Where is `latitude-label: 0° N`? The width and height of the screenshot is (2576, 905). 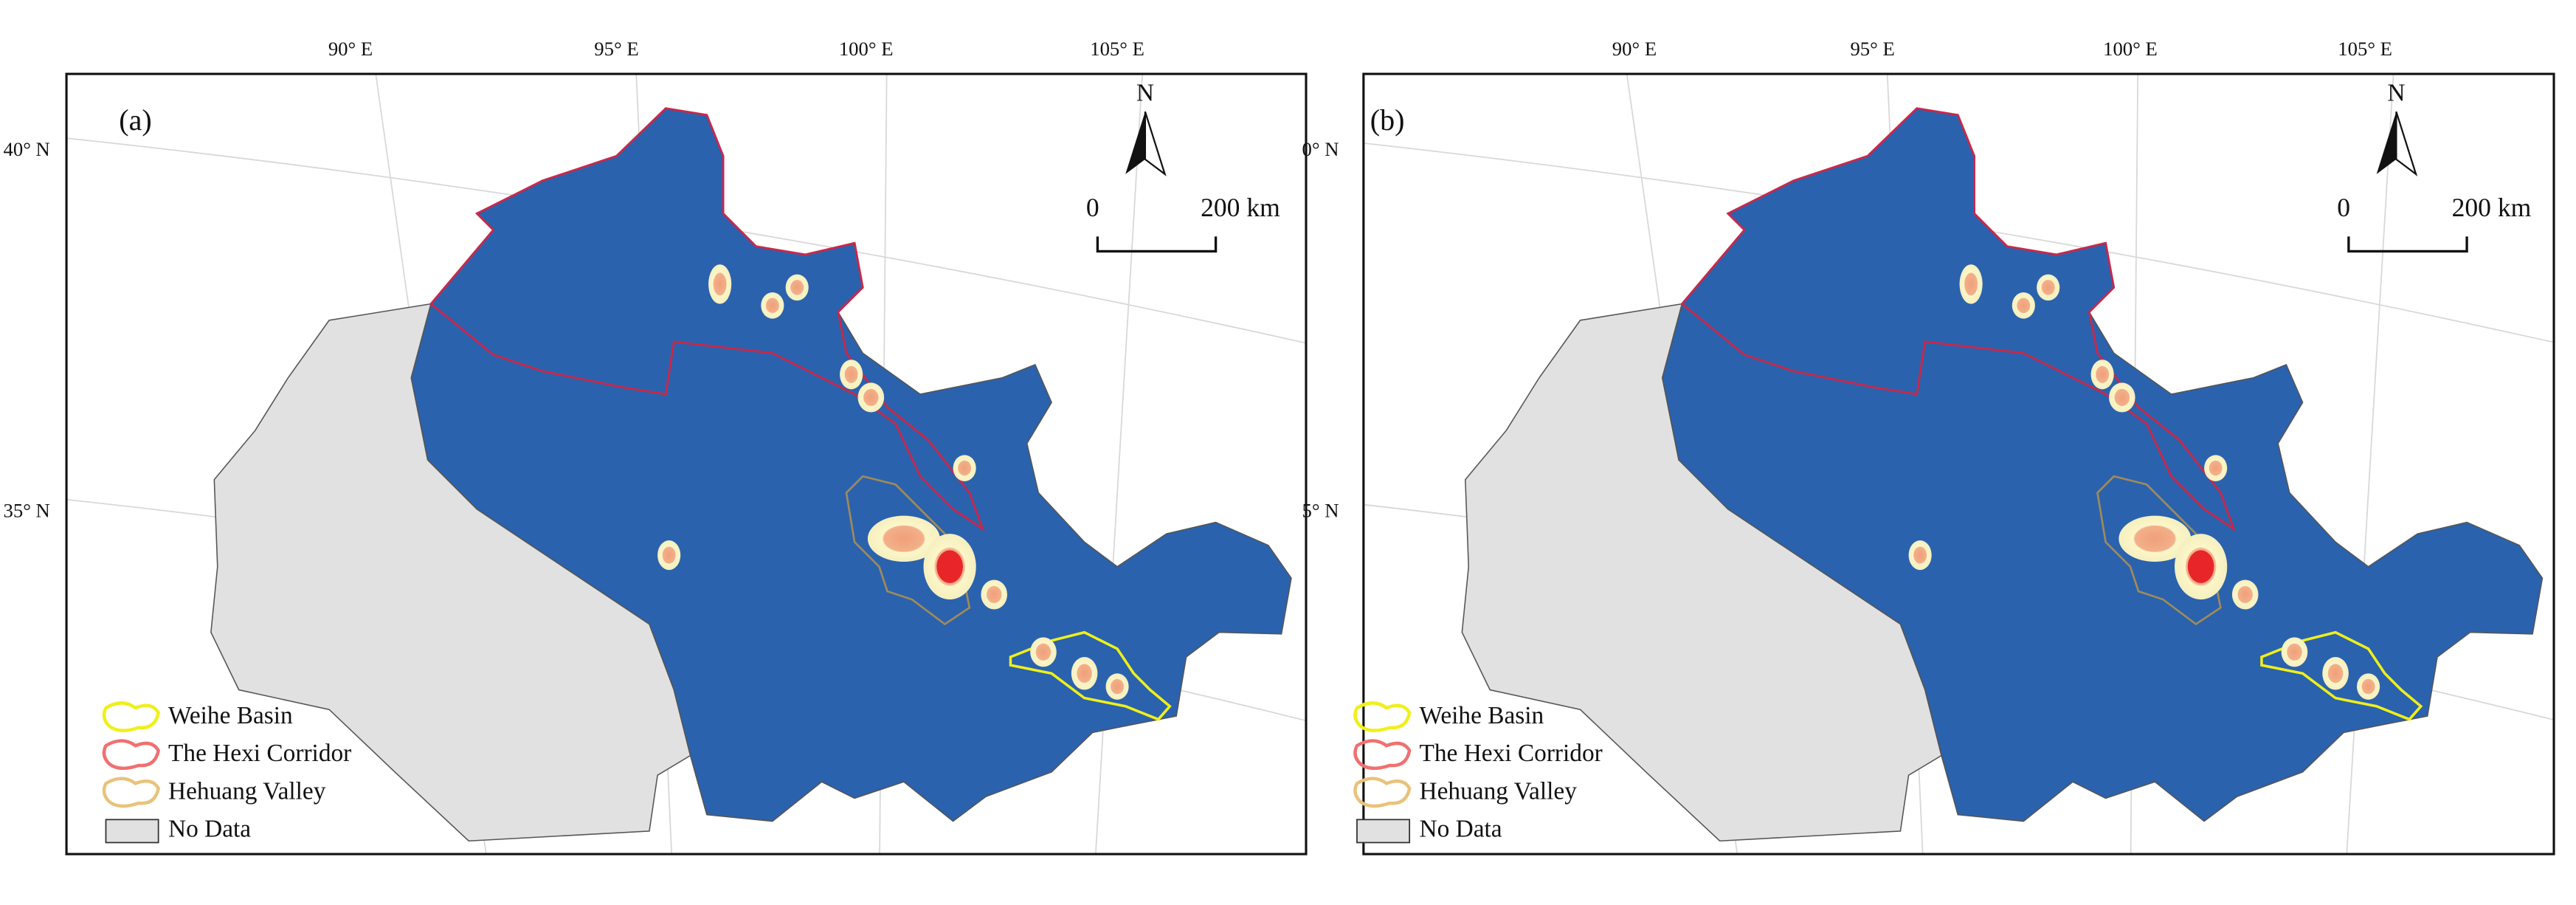 latitude-label: 0° N is located at coordinates (1320, 149).